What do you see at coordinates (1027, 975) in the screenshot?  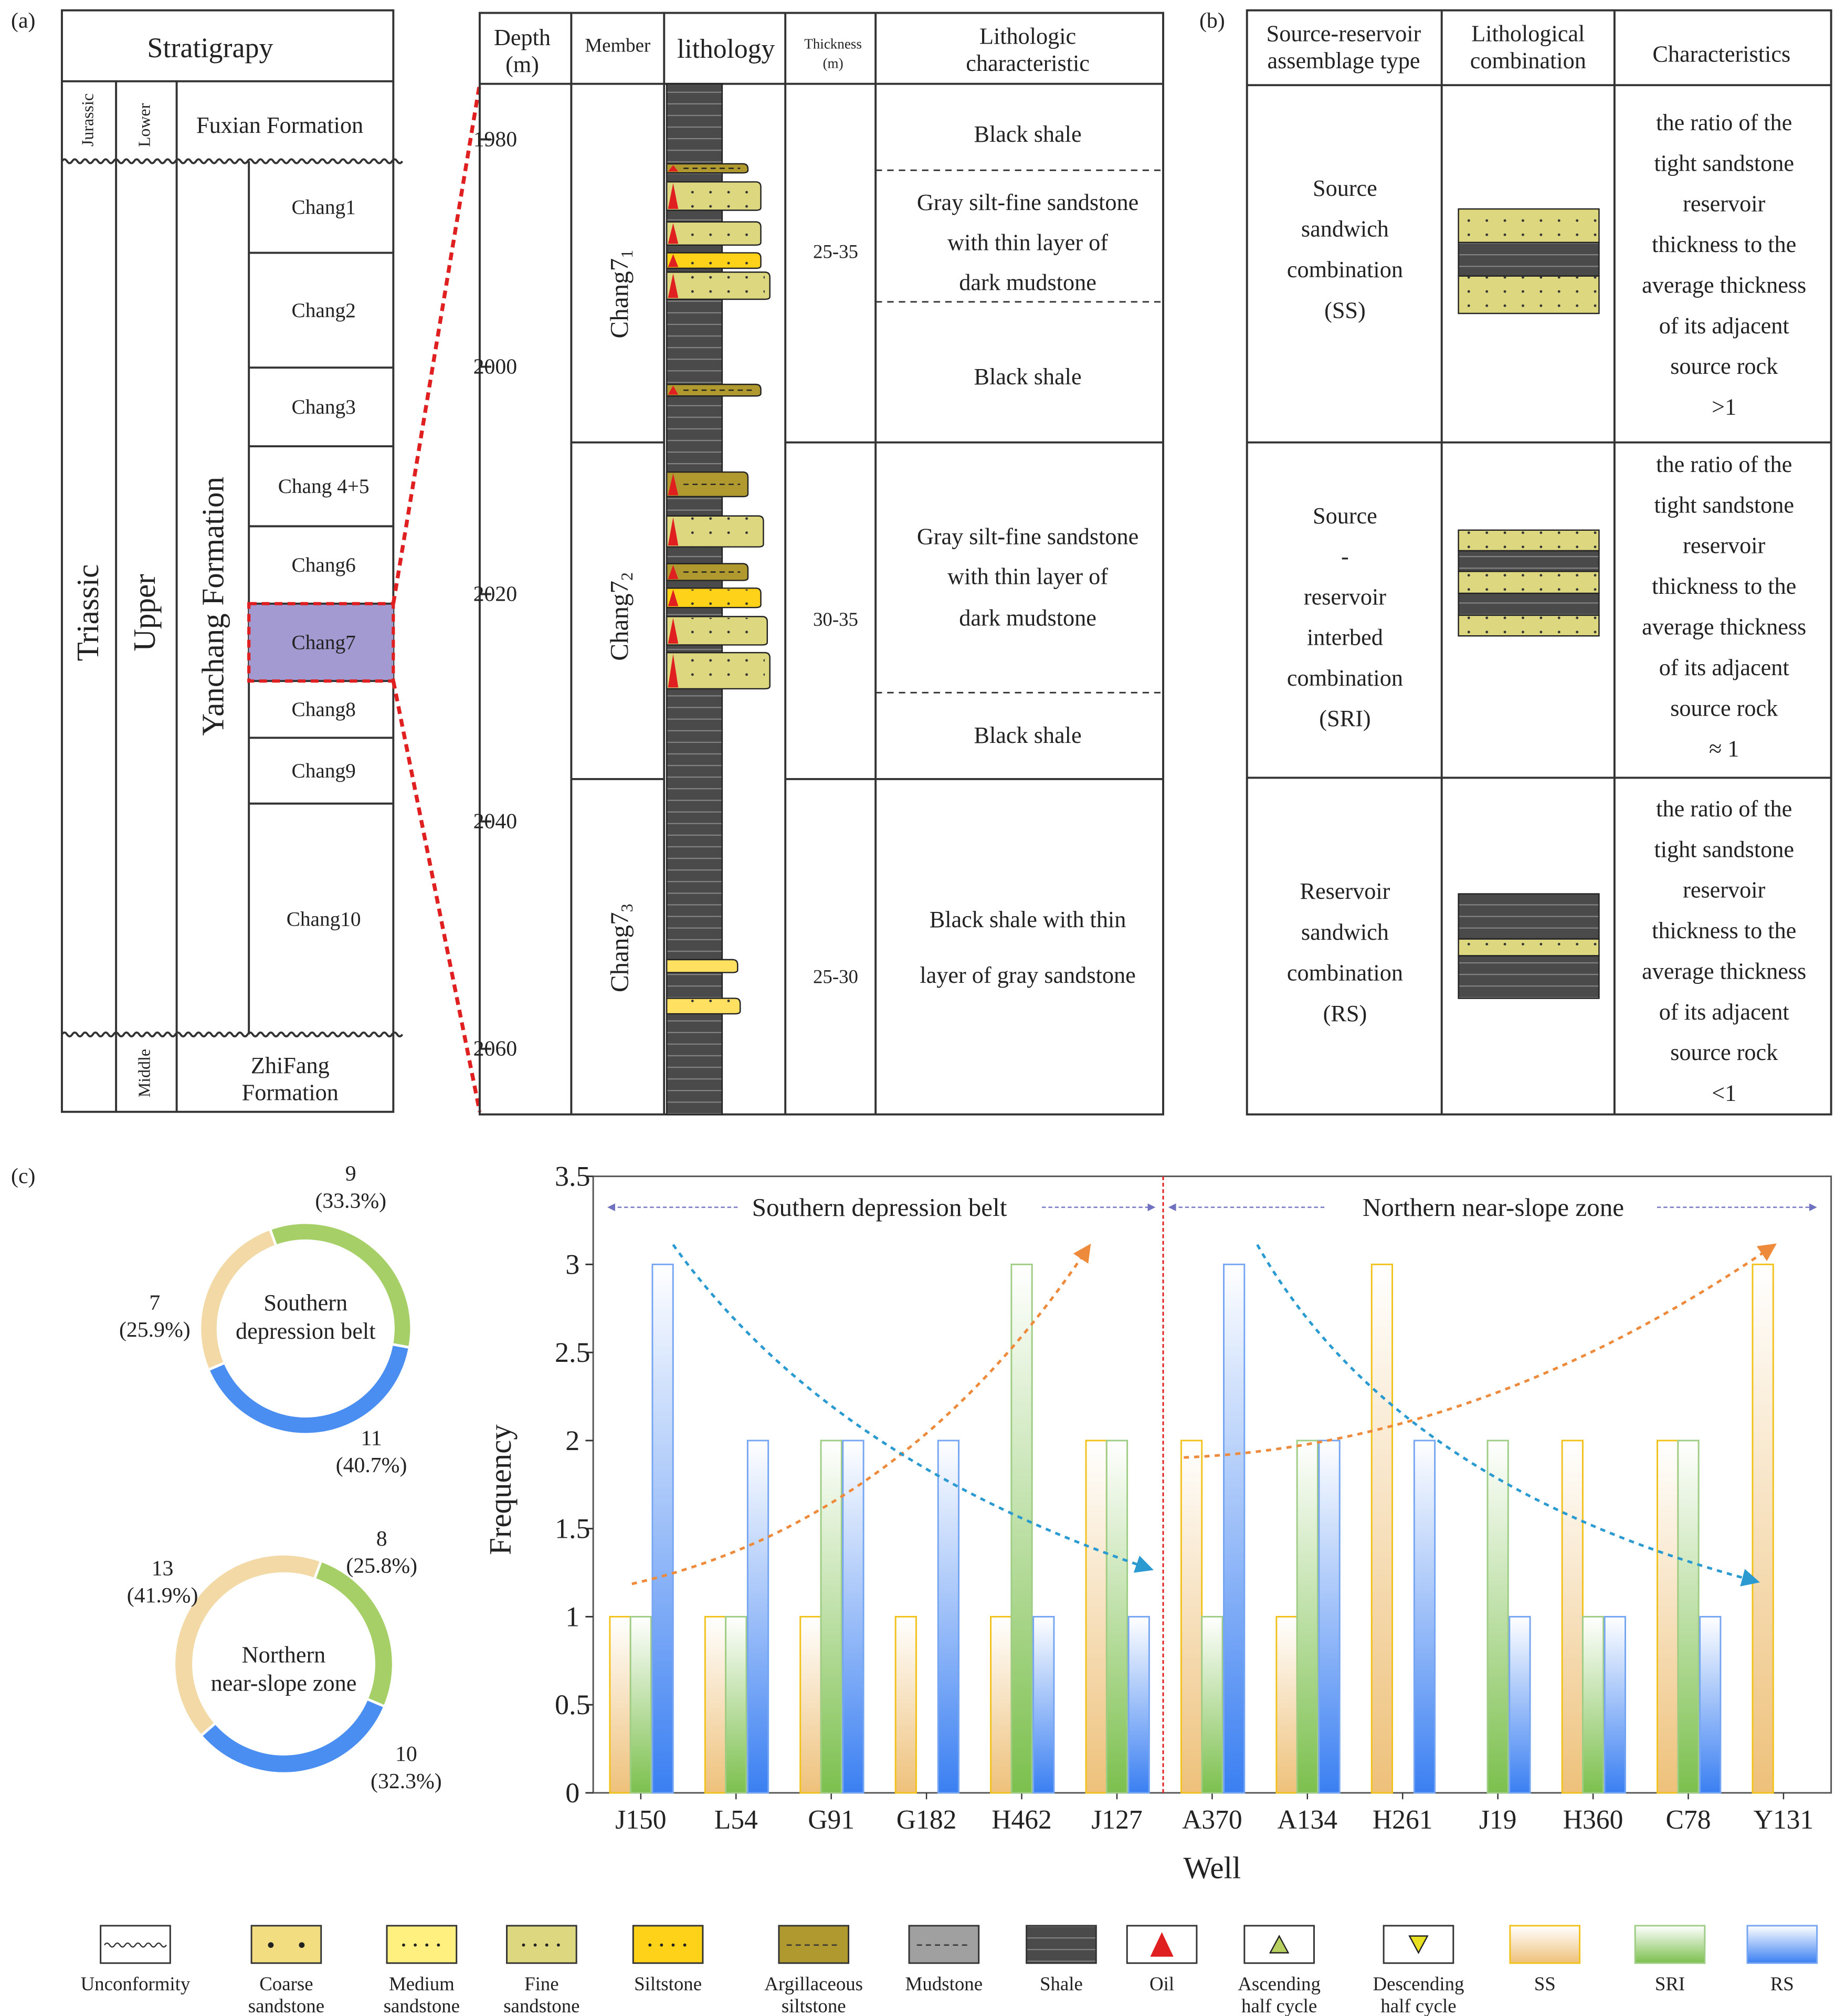 I see `characteristic: layer of gray sandstone` at bounding box center [1027, 975].